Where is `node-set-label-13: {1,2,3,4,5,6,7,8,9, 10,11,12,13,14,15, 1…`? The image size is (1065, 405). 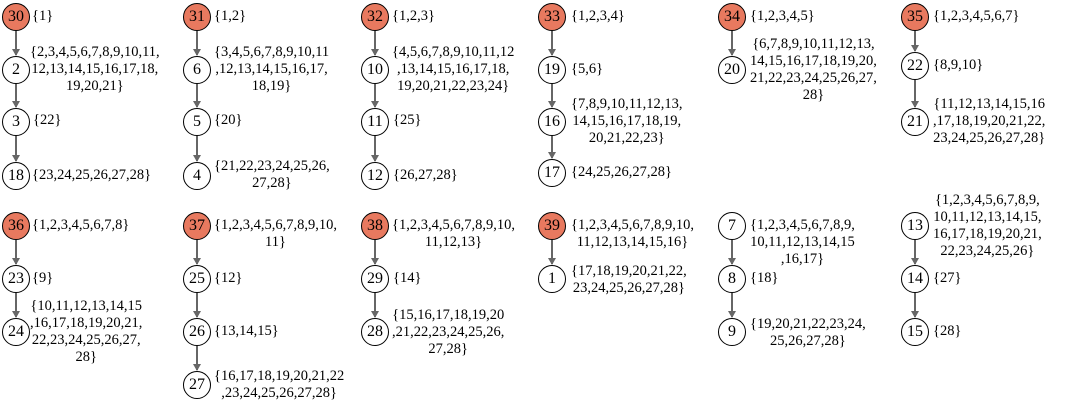 node-set-label-13: {1,2,3,4,5,6,7,8,9, 10,11,12,13,14,15, 1… is located at coordinates (987, 225).